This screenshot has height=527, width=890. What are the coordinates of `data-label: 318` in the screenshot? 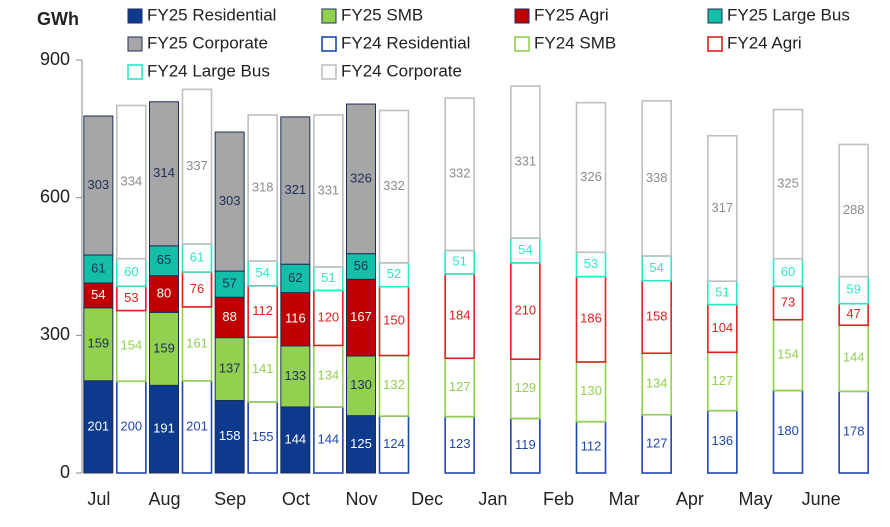 It's located at (263, 186).